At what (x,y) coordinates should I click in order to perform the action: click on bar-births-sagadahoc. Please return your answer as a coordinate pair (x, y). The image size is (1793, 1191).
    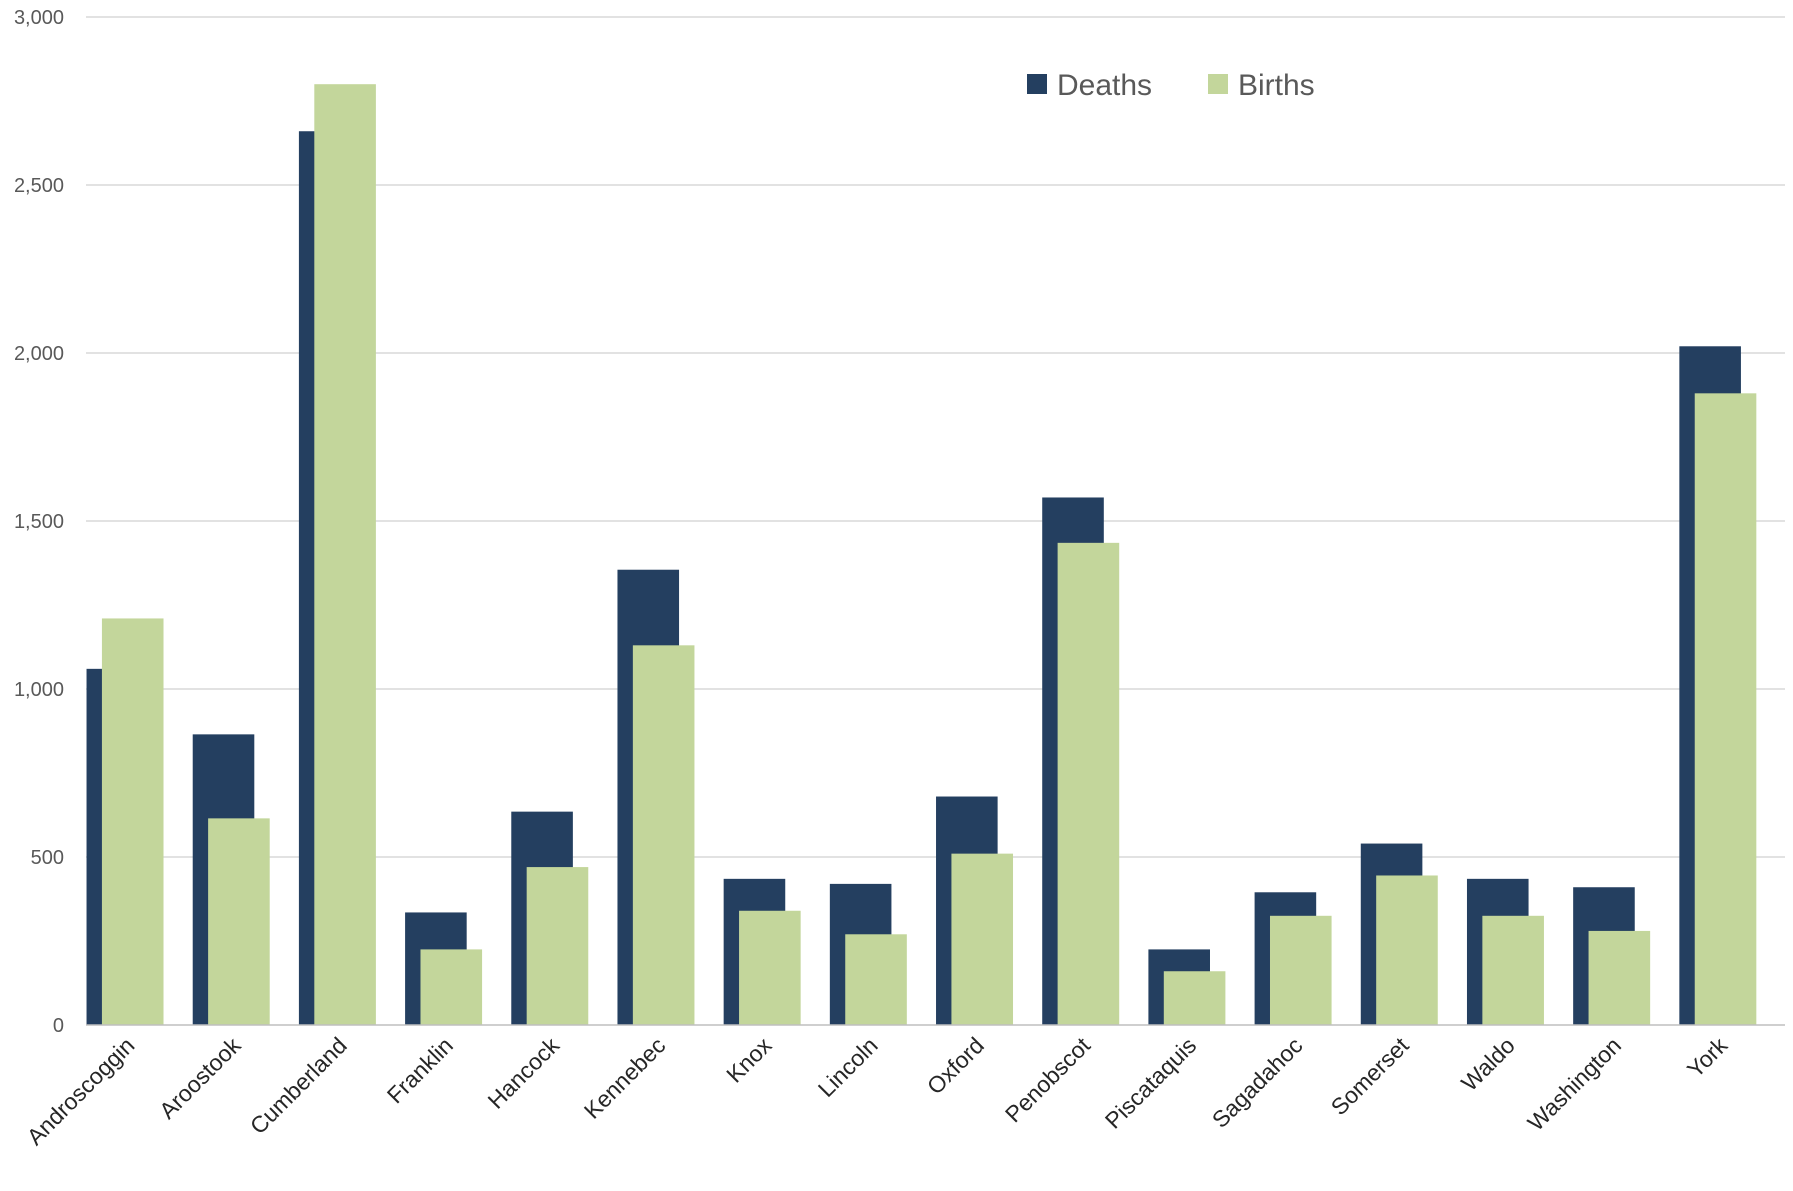
    Looking at the image, I should click on (1300, 970).